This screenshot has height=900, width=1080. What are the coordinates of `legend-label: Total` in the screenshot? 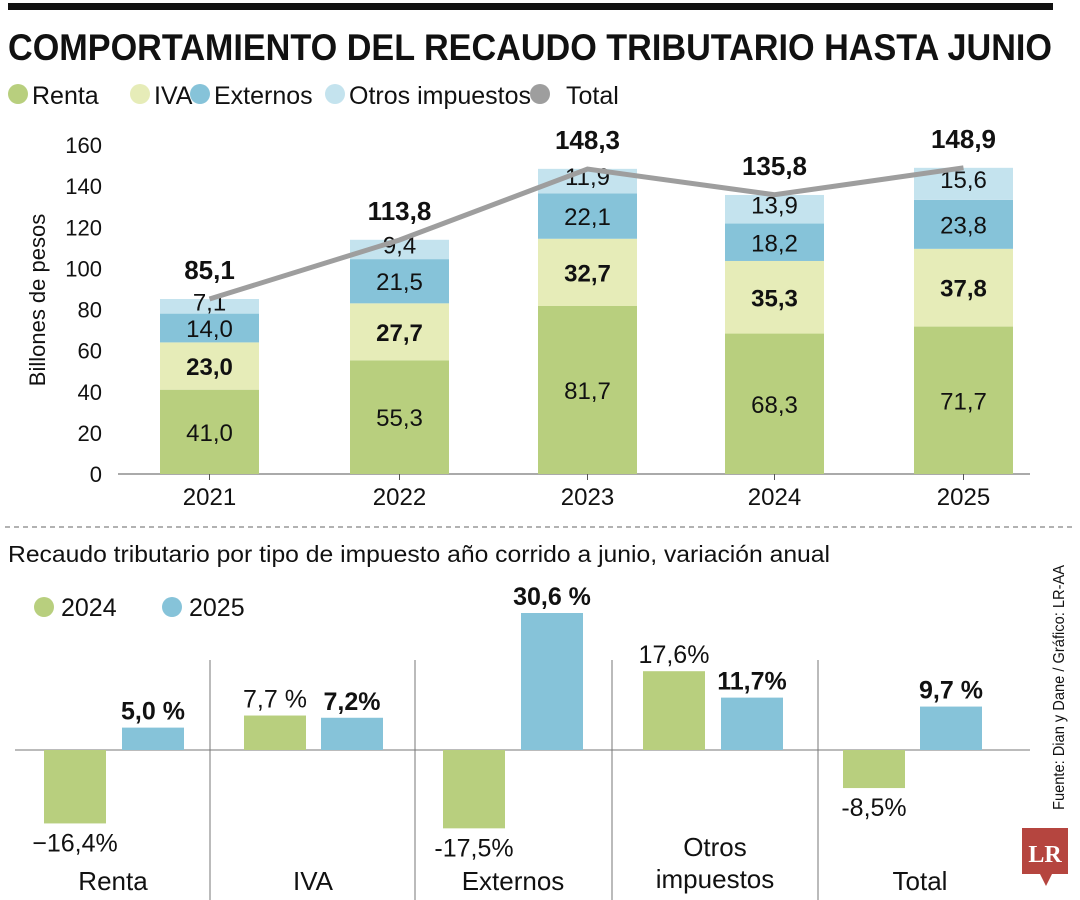 It's located at (592, 96).